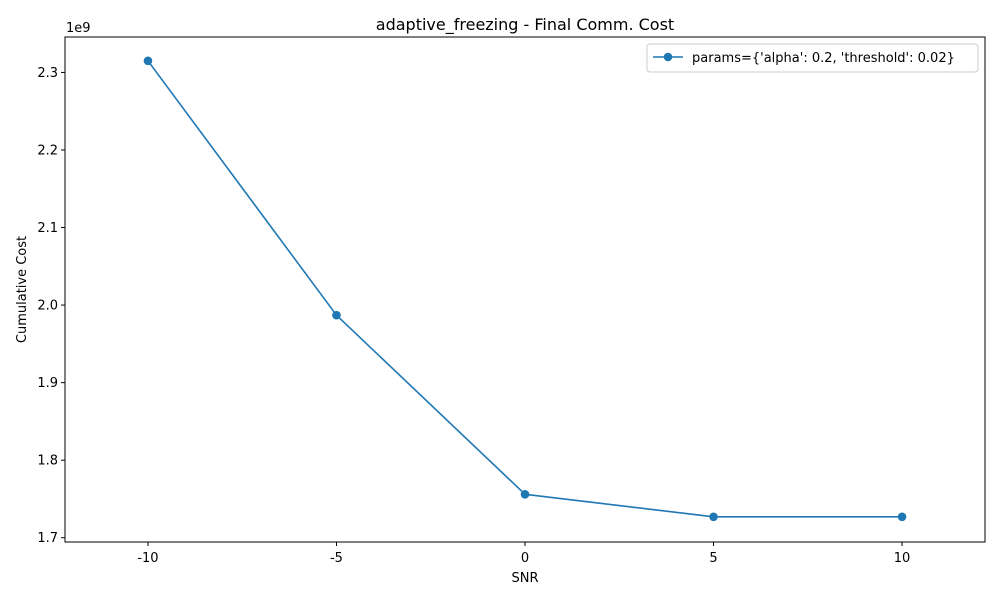  I want to click on y-axis-ticks: 1.7 1.8 1.9 2.0 2.1 2.2 2.3, so click(51, 306).